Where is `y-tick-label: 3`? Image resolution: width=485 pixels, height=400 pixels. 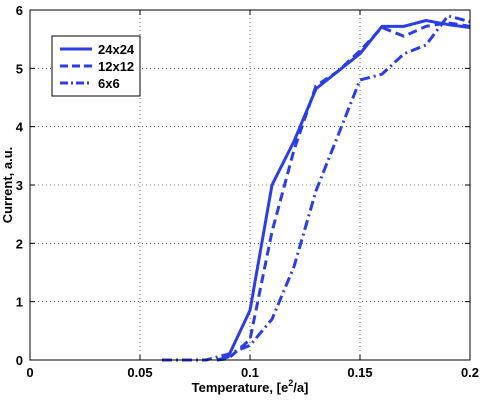 y-tick-label: 3 is located at coordinates (19, 185).